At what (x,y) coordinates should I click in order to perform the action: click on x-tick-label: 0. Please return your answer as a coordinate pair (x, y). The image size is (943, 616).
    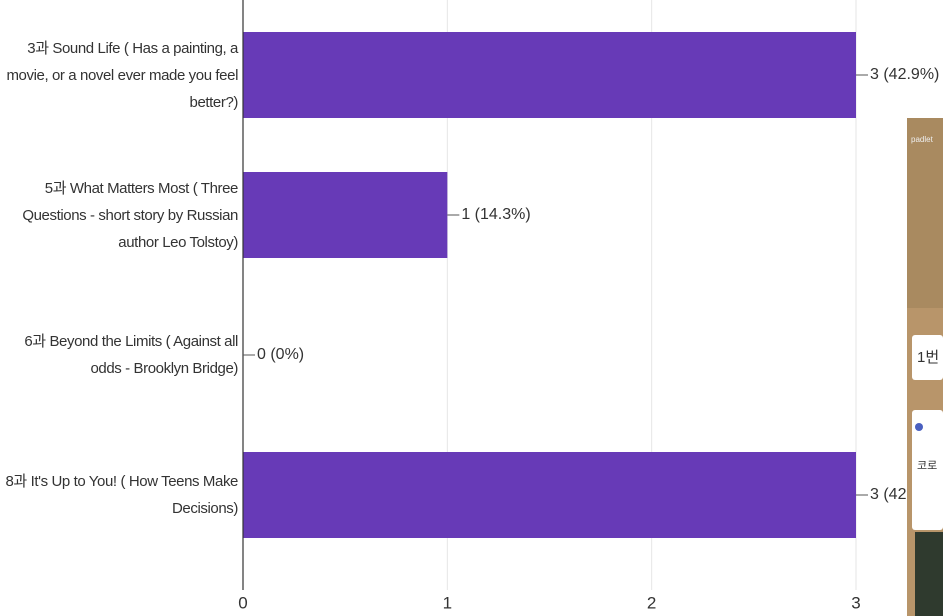
    Looking at the image, I should click on (242, 602).